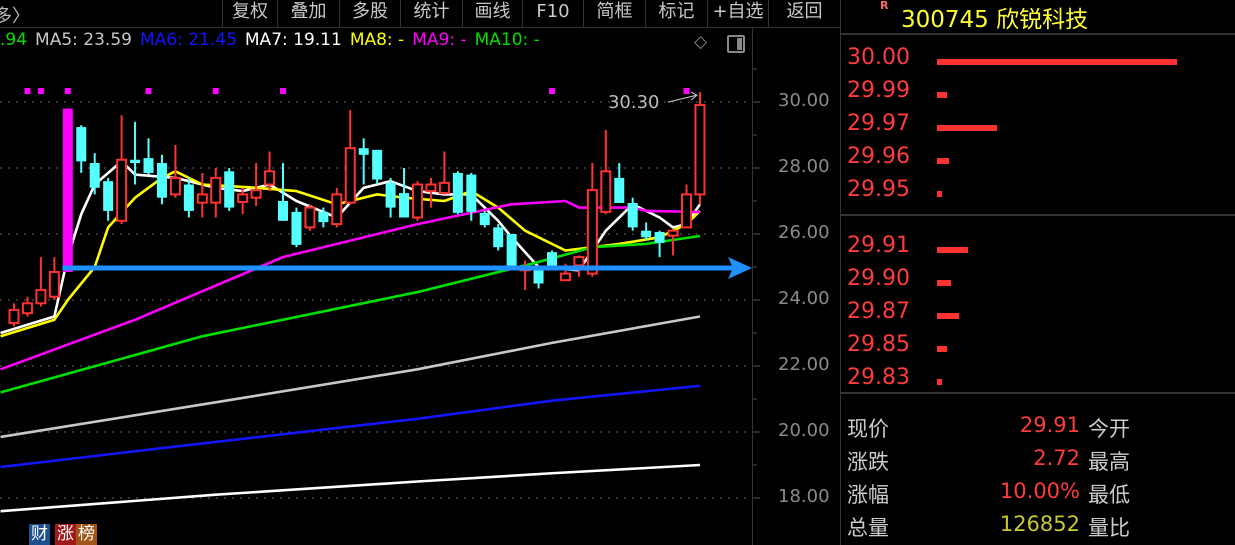  I want to click on ma4-value: .94, so click(14, 40).